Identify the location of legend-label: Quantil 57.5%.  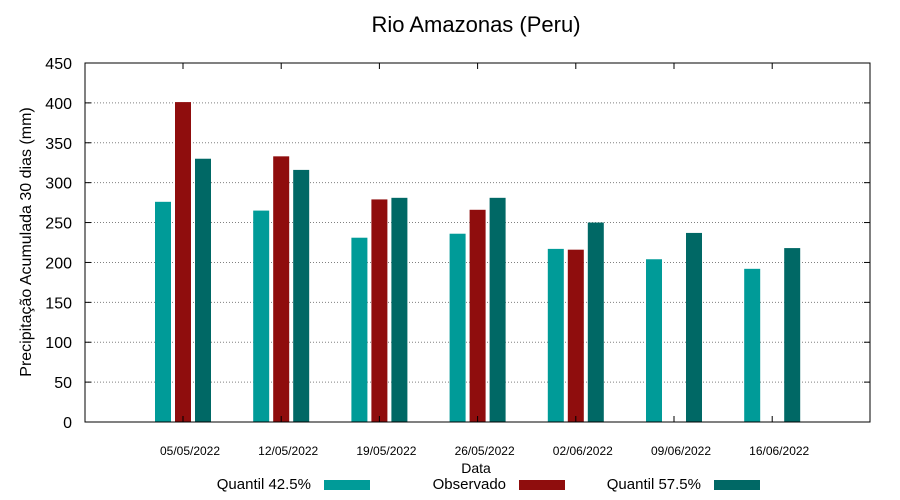
(654, 484).